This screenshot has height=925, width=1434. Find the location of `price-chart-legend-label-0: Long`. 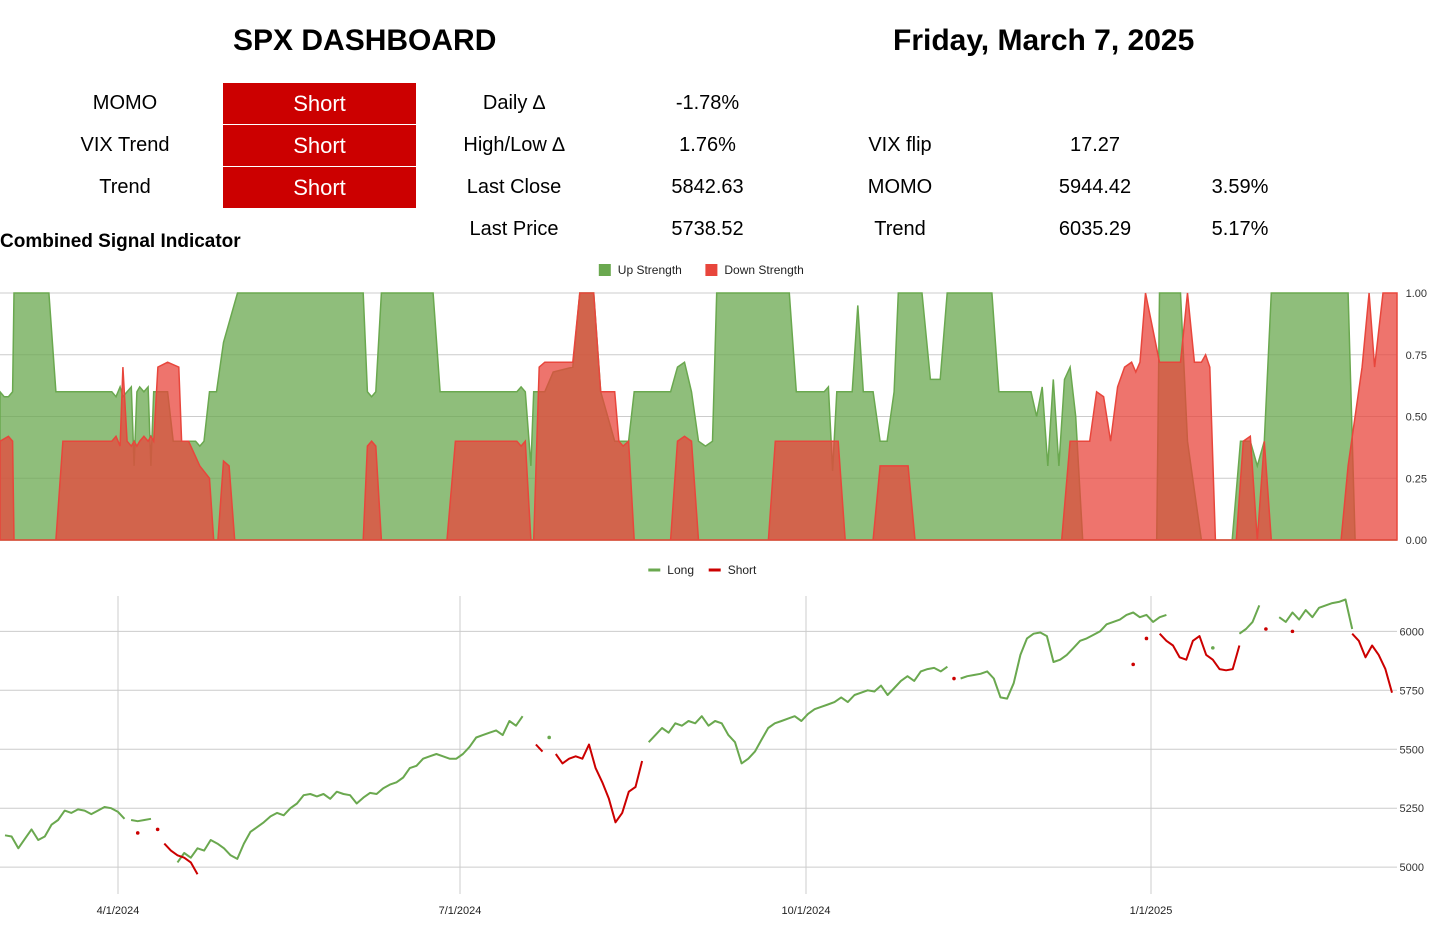

price-chart-legend-label-0: Long is located at coordinates (680, 570).